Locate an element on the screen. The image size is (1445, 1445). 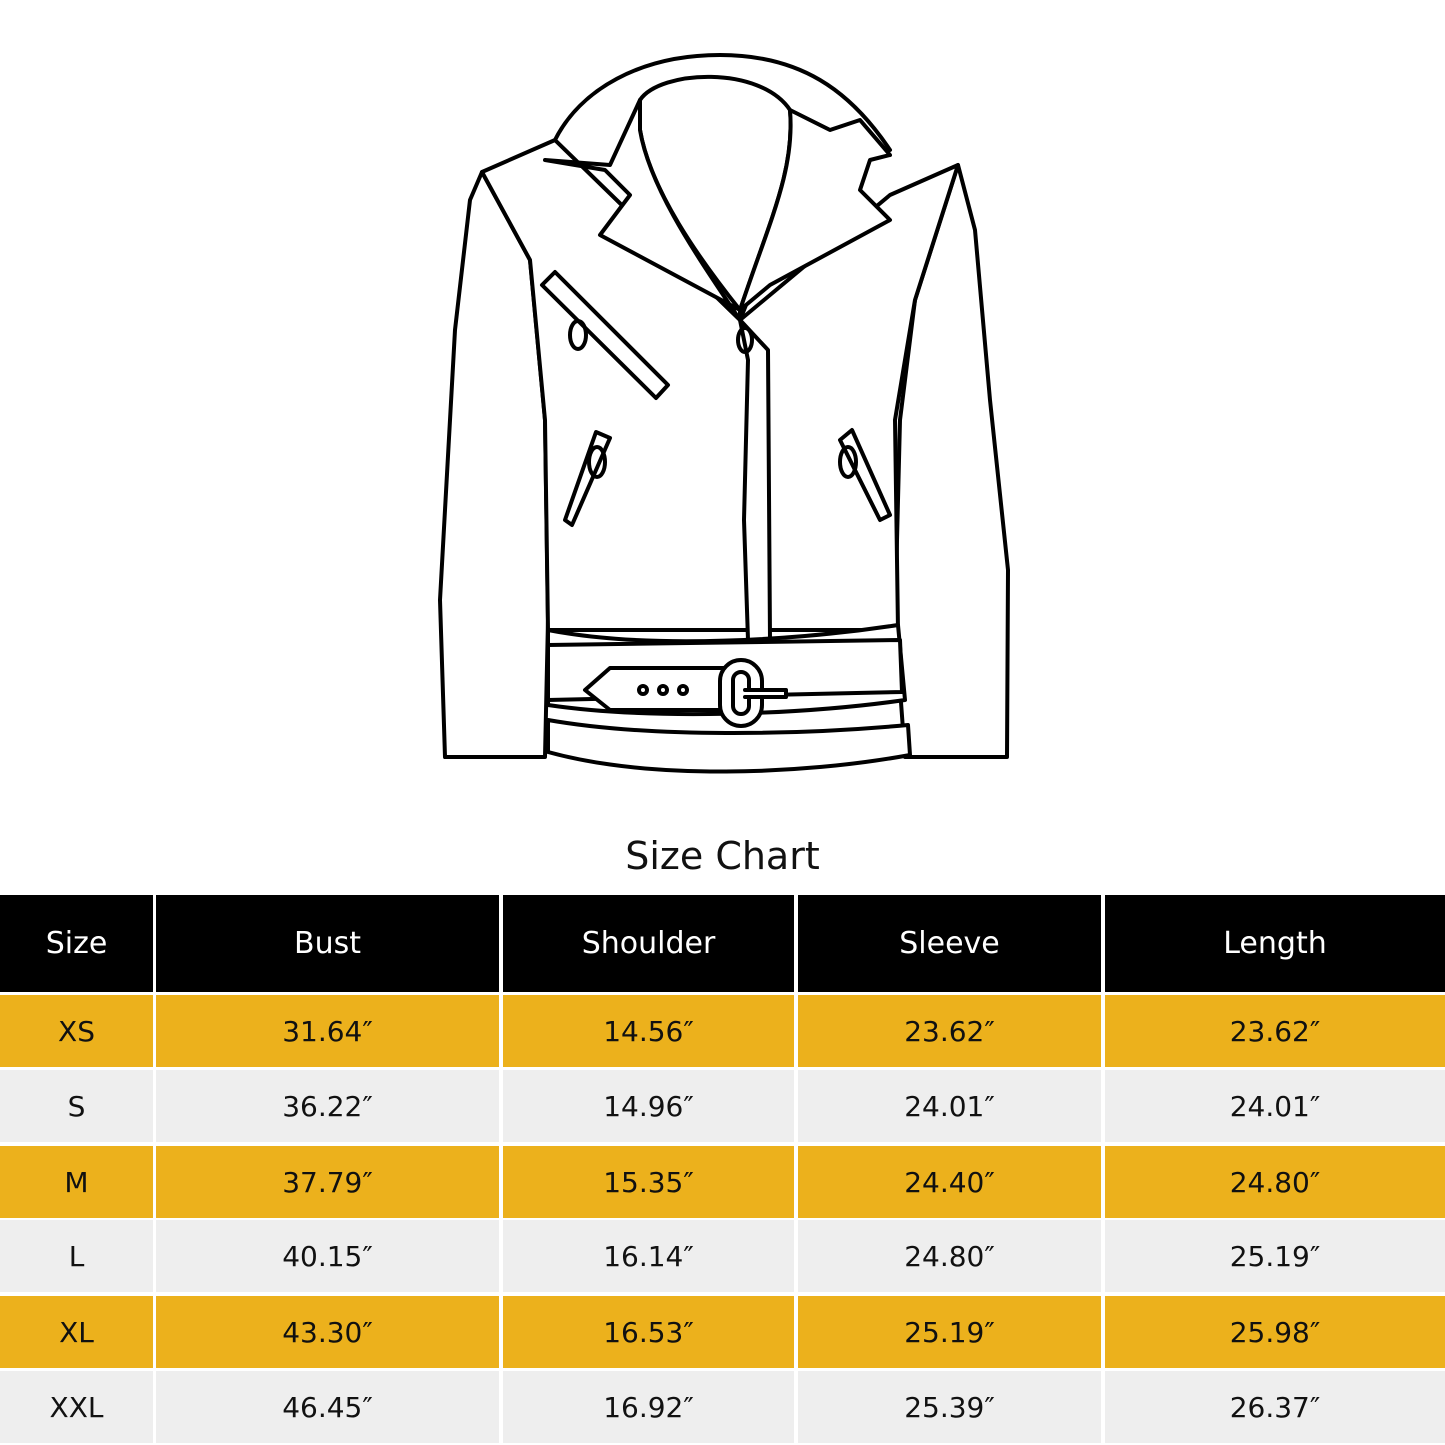
cell-length: 25.19″ is located at coordinates (1275, 1256).